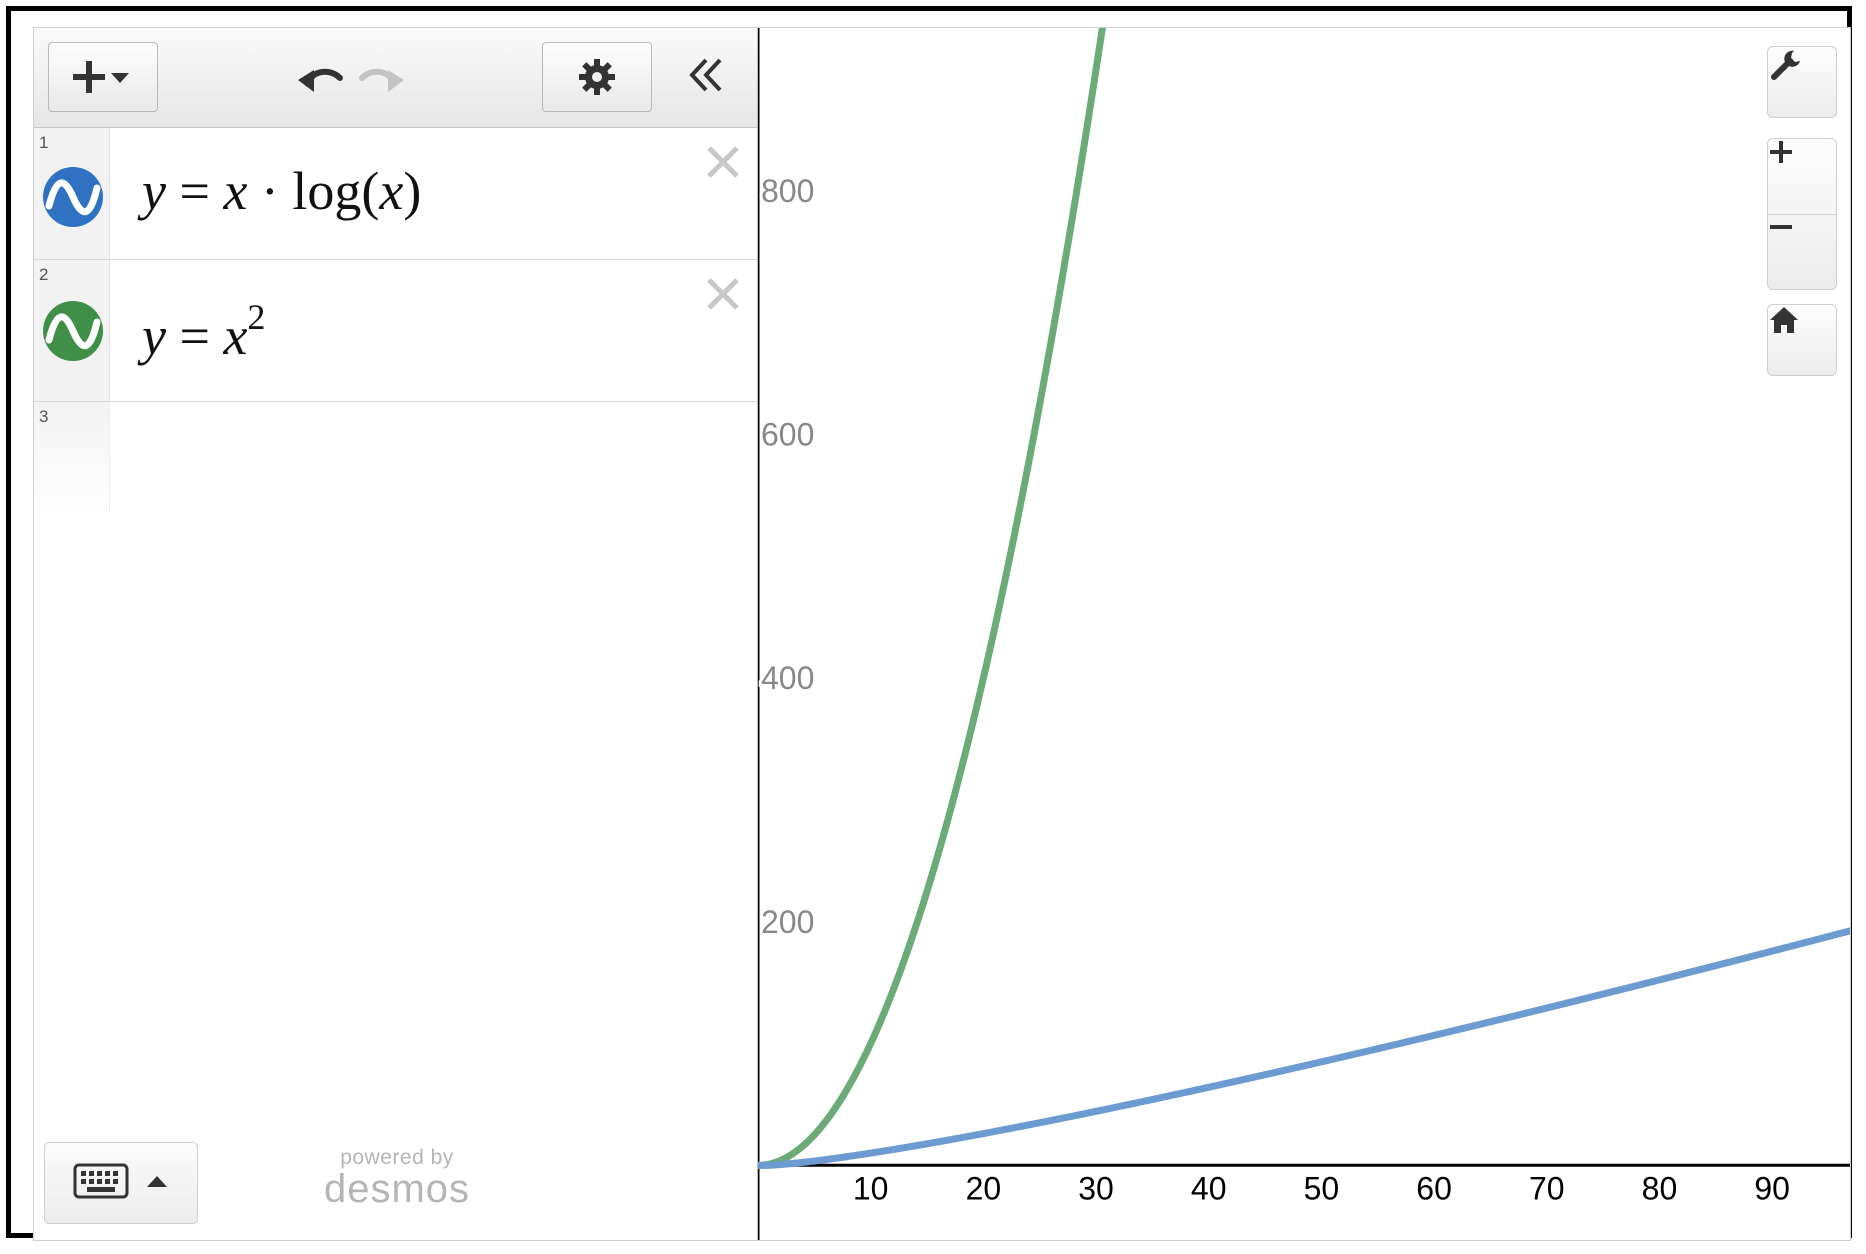  Describe the element at coordinates (321, 85) in the screenshot. I see `undo-icon` at that location.